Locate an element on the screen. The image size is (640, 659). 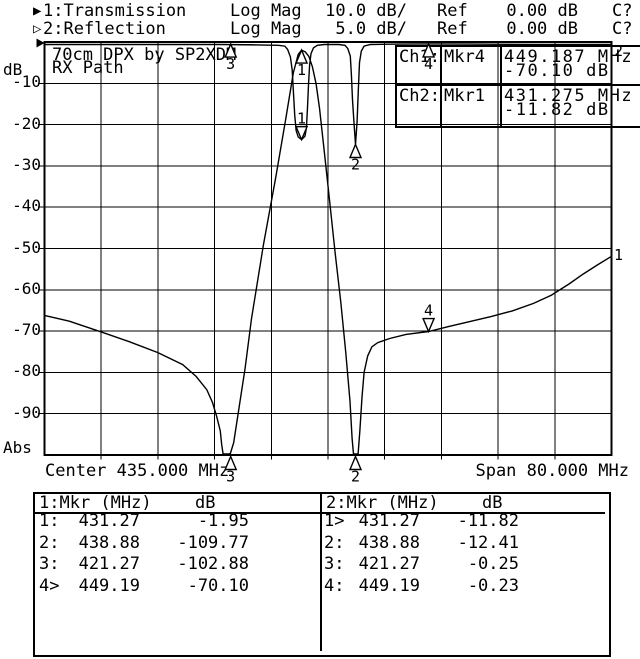
channel2-ref-label: Ref is located at coordinates (452, 29).